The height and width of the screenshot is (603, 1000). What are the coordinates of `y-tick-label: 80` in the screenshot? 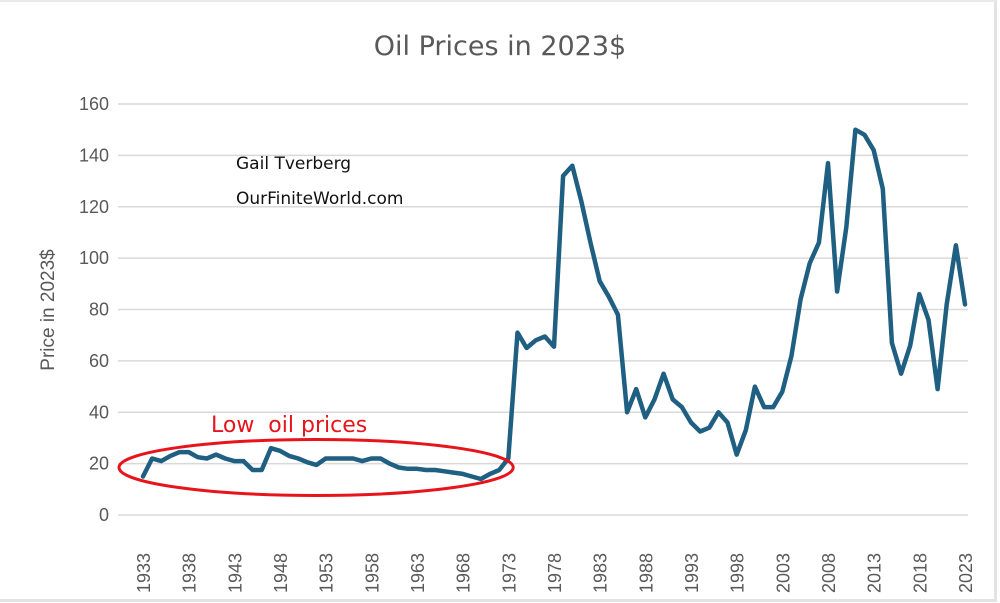 It's located at (99, 310).